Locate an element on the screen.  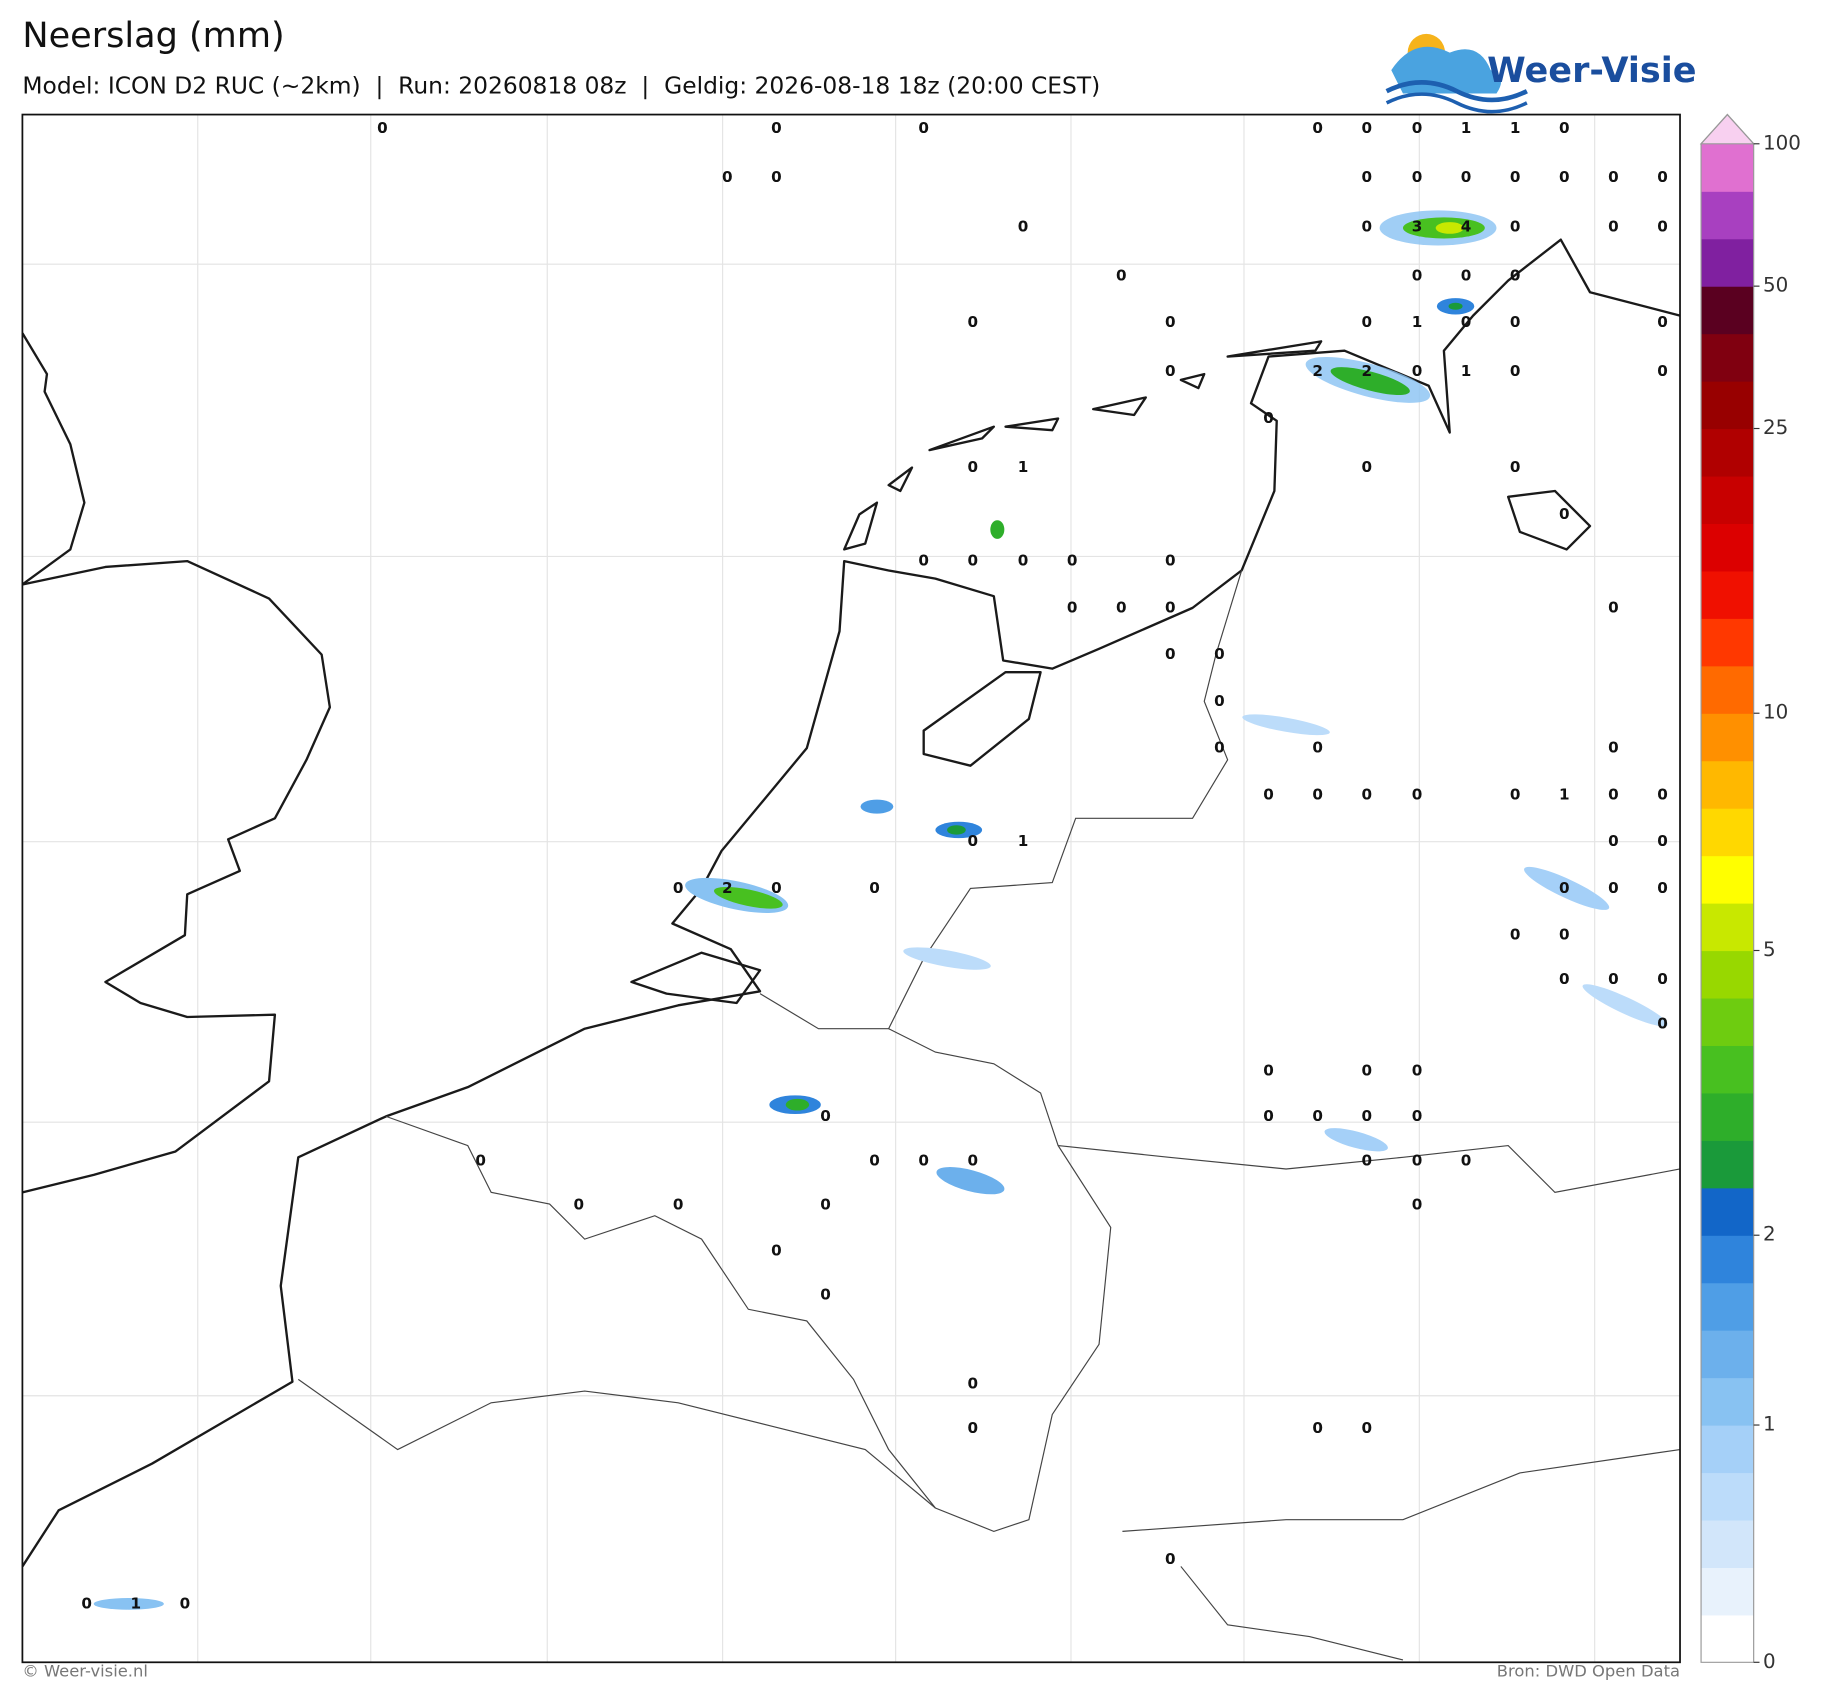
colorbar-extension is located at coordinates (1727, 129).